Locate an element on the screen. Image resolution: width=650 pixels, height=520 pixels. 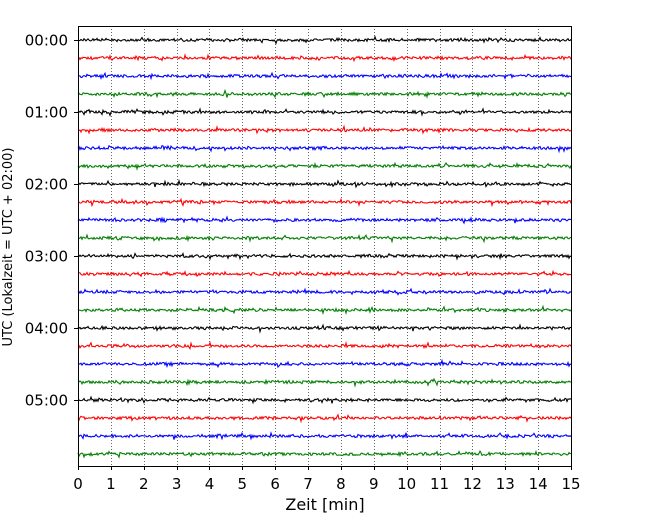
x-tick-label: 1 is located at coordinates (111, 484).